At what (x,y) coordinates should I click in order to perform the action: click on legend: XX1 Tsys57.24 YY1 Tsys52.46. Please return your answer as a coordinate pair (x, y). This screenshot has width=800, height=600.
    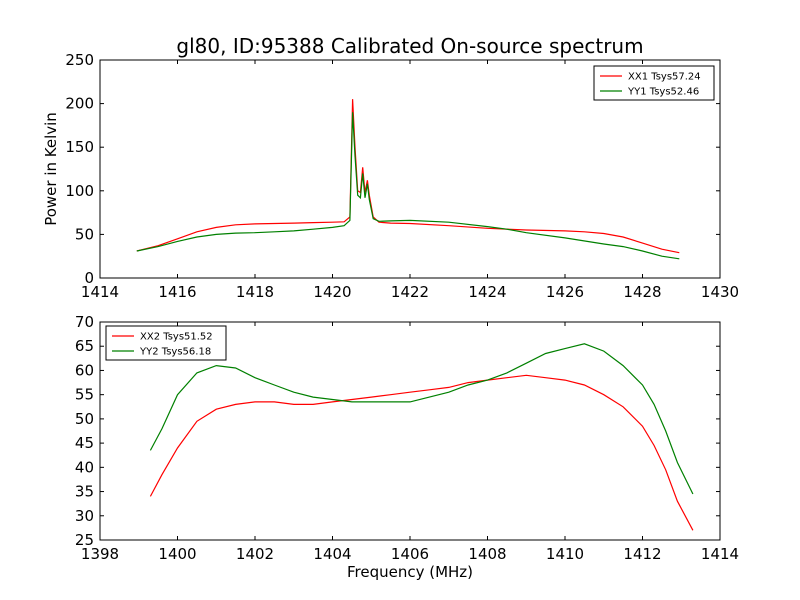
    Looking at the image, I should click on (654, 83).